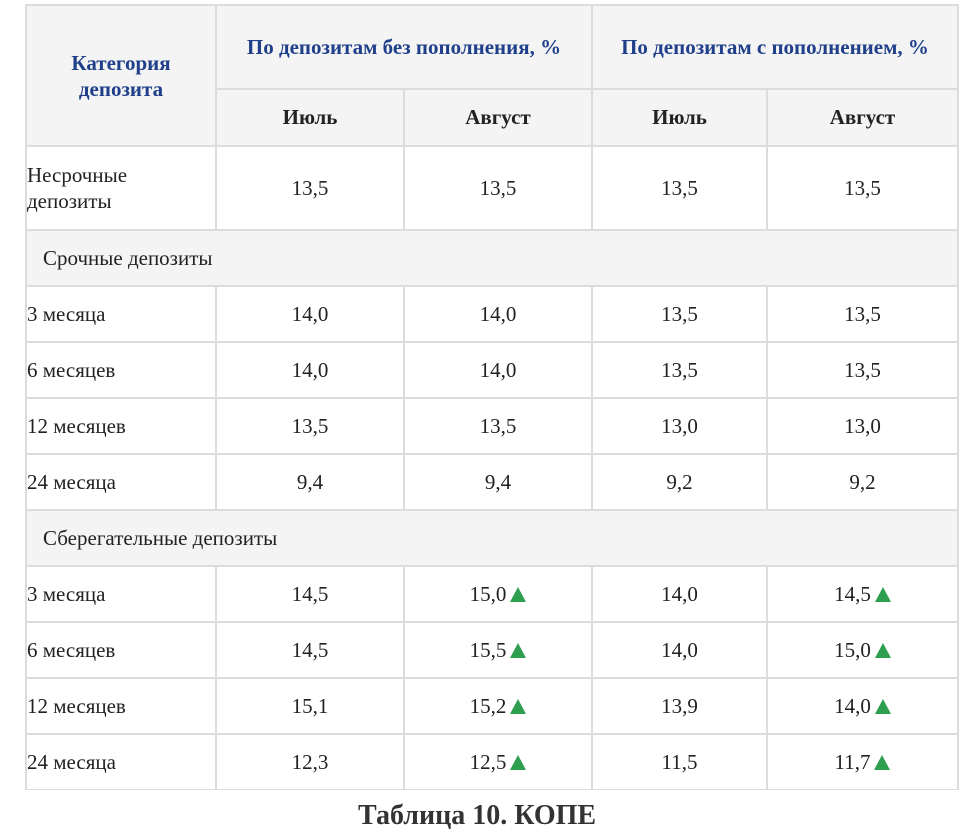 Image resolution: width=980 pixels, height=832 pixels. Describe the element at coordinates (679, 706) in the screenshot. I see `rate-cell: 13,9` at that location.